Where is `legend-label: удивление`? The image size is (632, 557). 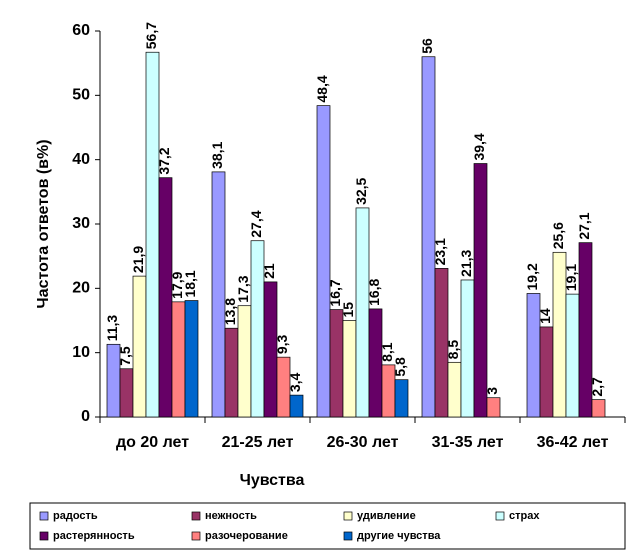
legend-label: удивление is located at coordinates (386, 516).